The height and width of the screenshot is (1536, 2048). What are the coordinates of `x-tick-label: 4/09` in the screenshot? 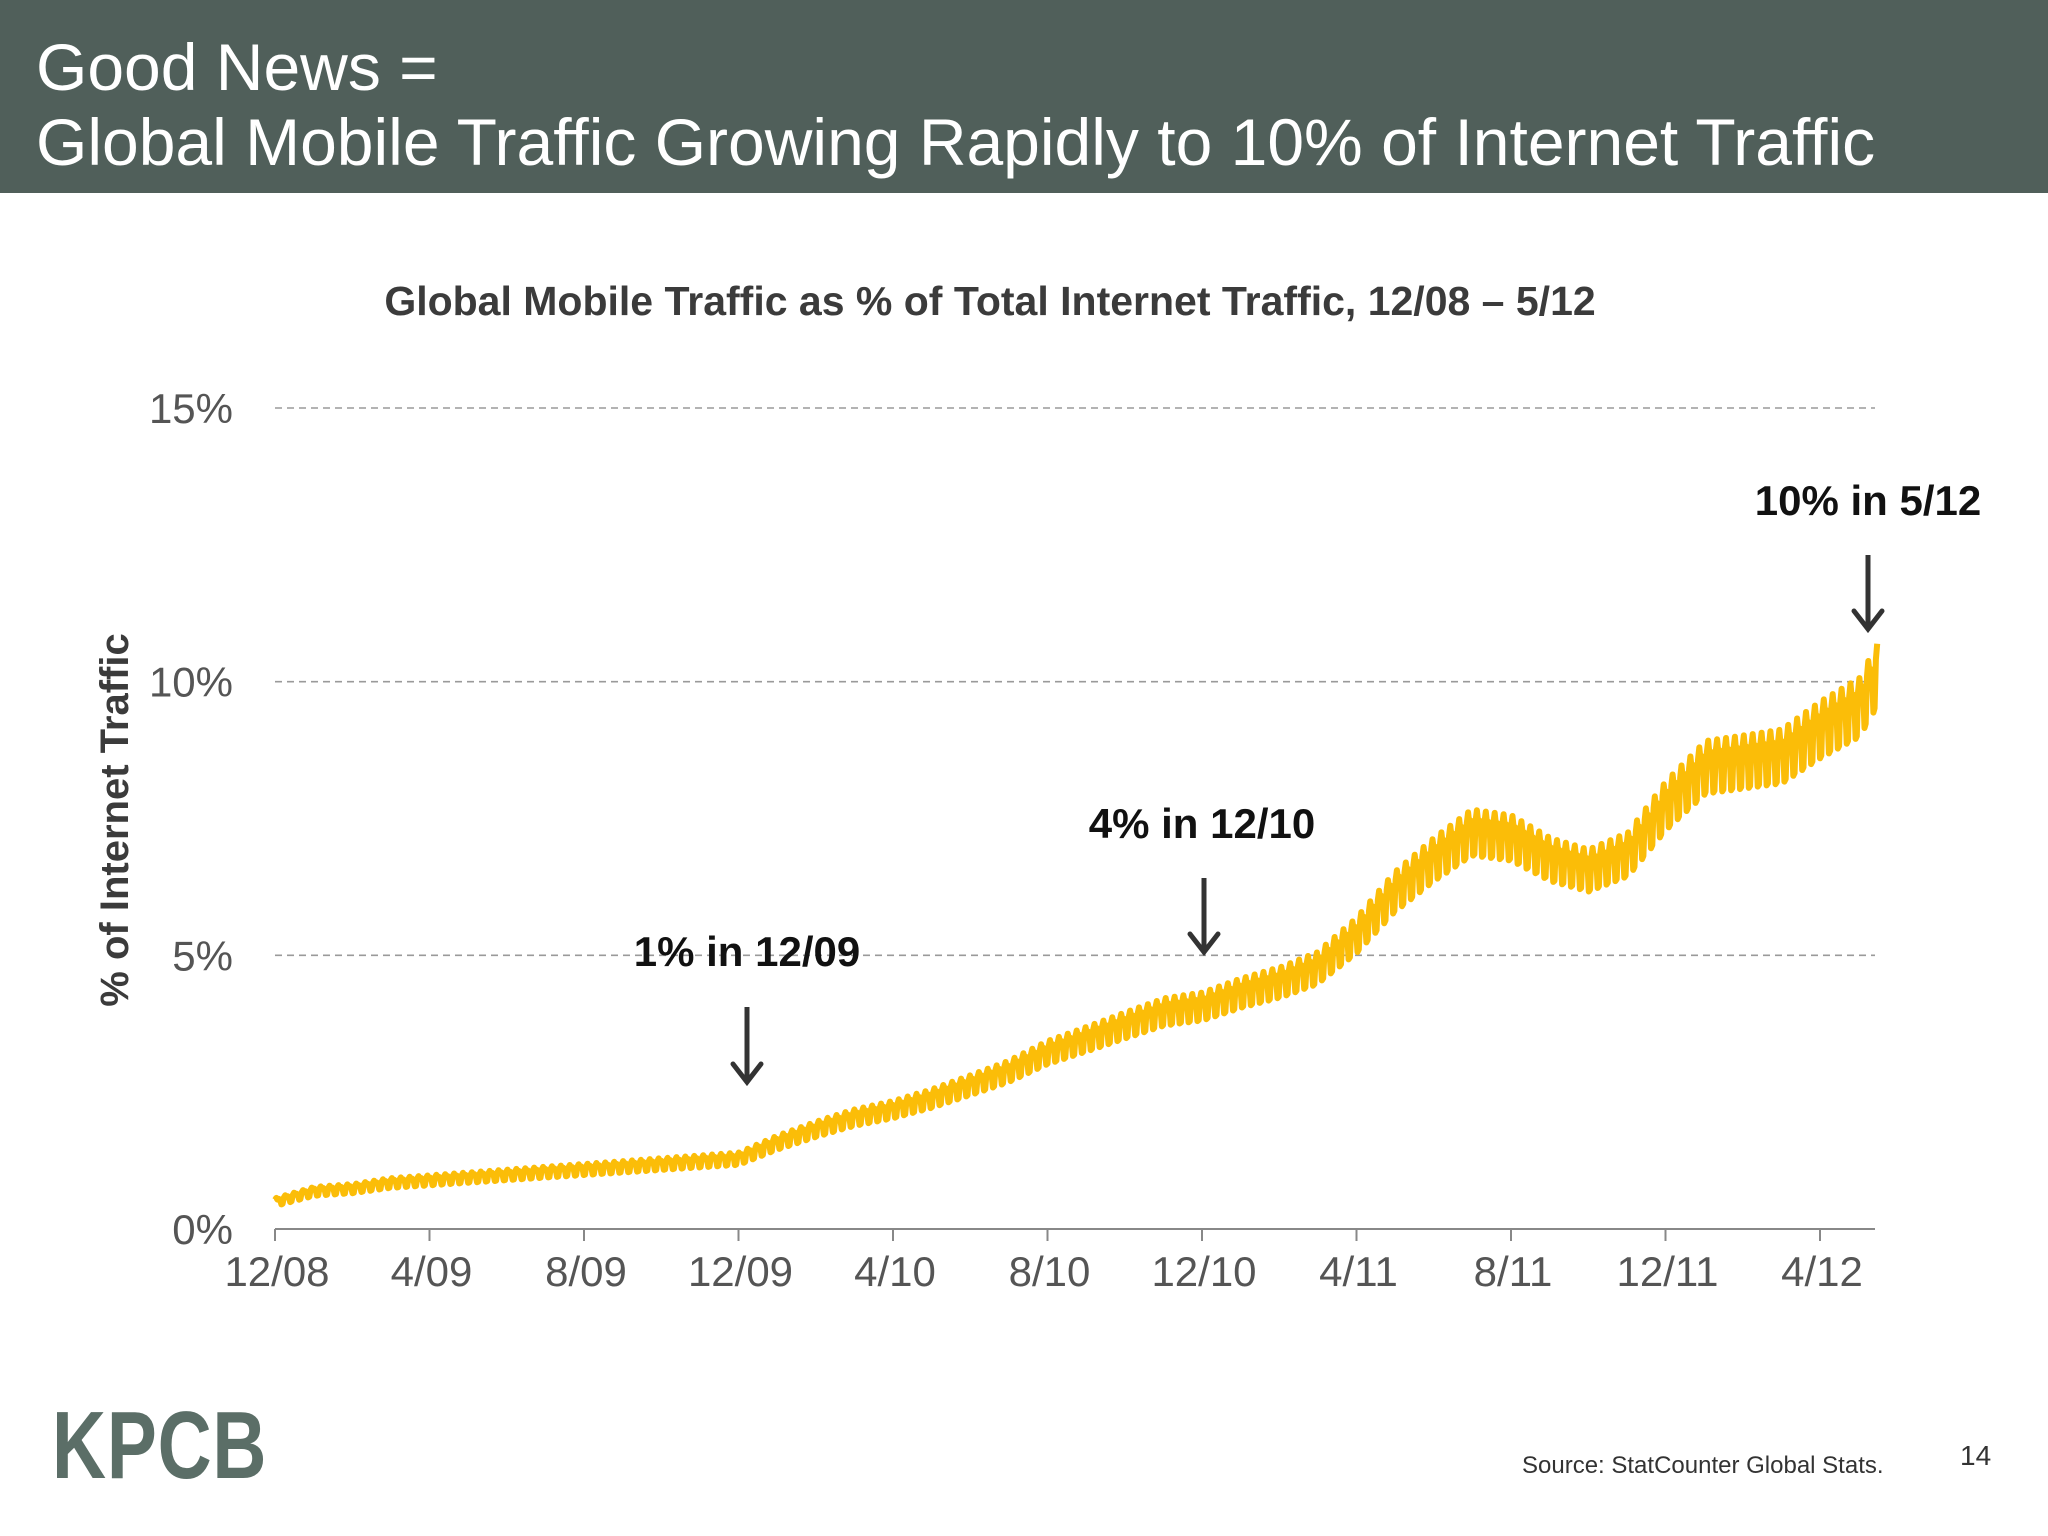 It's located at (432, 1271).